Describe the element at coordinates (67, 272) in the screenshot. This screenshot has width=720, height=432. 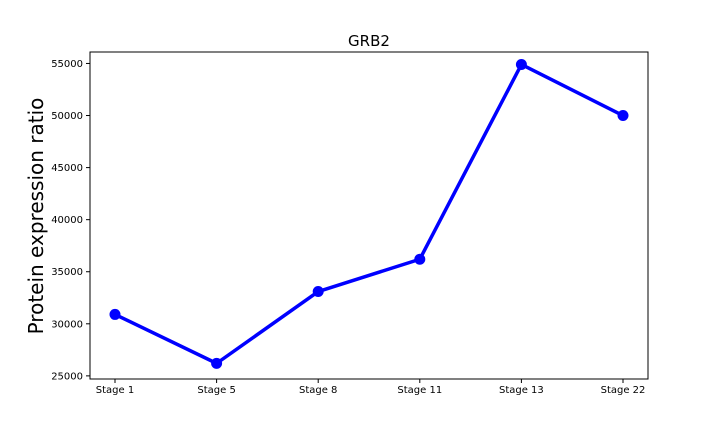
I see `y-tick-label: 35000` at that location.